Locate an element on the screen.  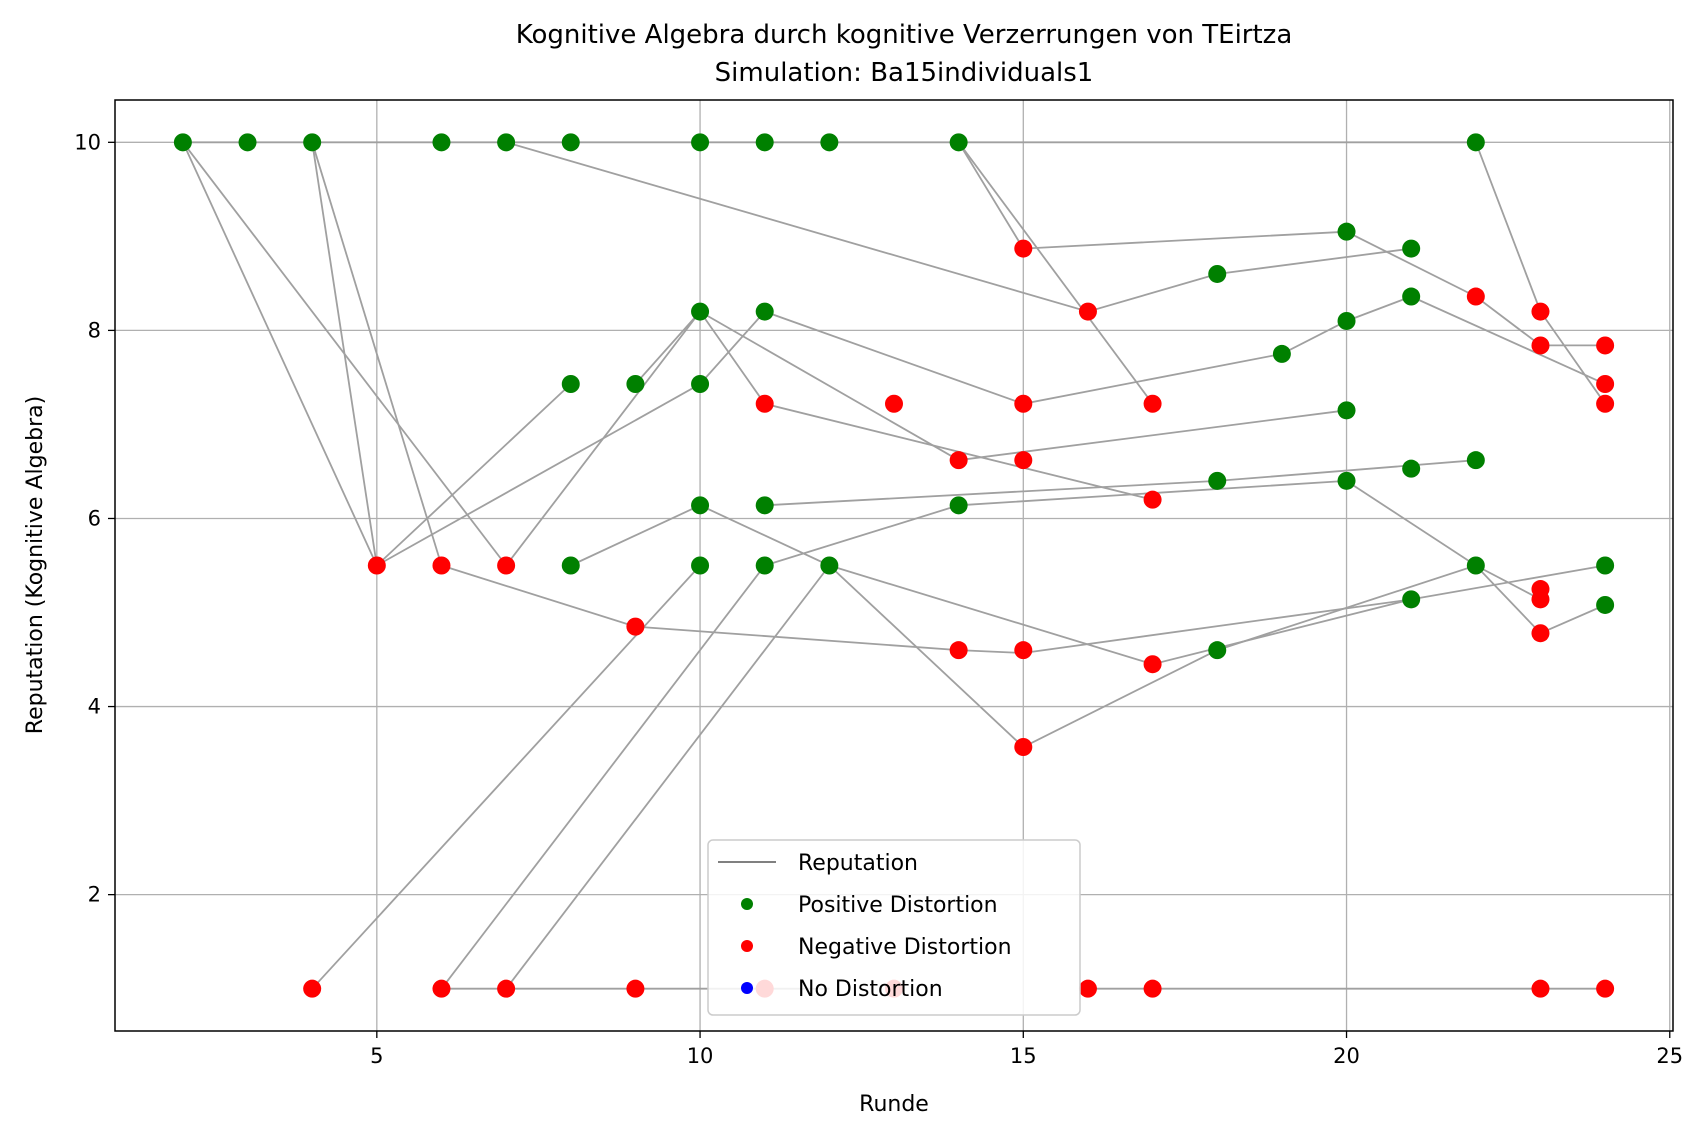
y-axis-label: Reputation (Kognitive Algebra) is located at coordinates (35, 565).